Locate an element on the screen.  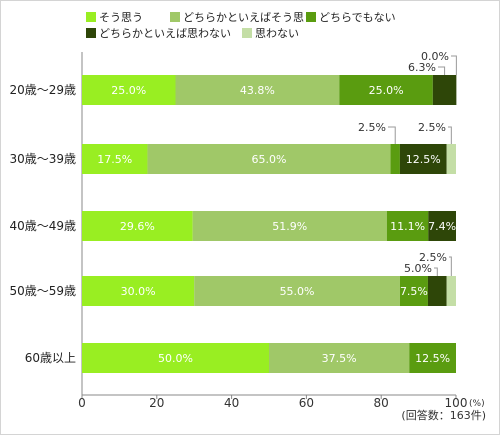
data-label-row4-s4: 5.0% is located at coordinates (418, 268).